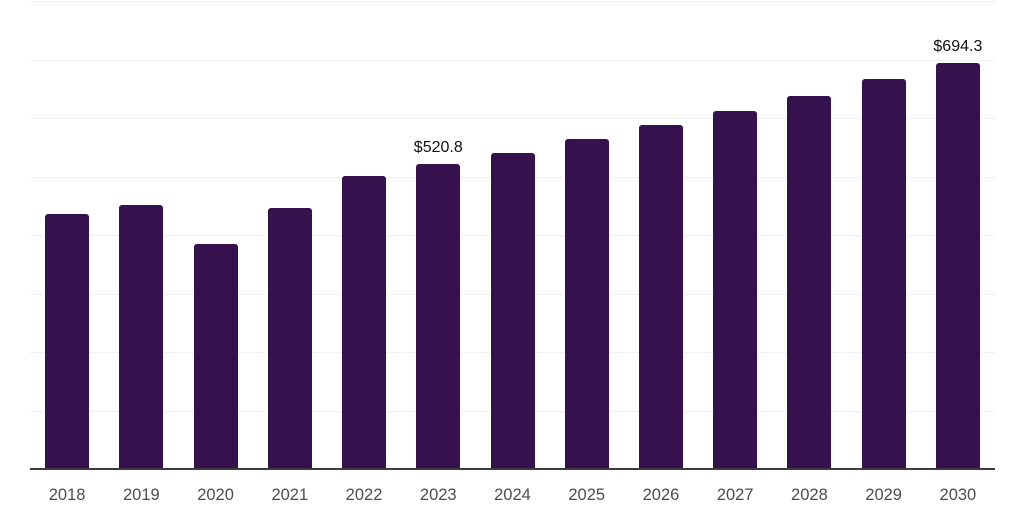  Describe the element at coordinates (957, 265) in the screenshot. I see `bar-2030` at that location.